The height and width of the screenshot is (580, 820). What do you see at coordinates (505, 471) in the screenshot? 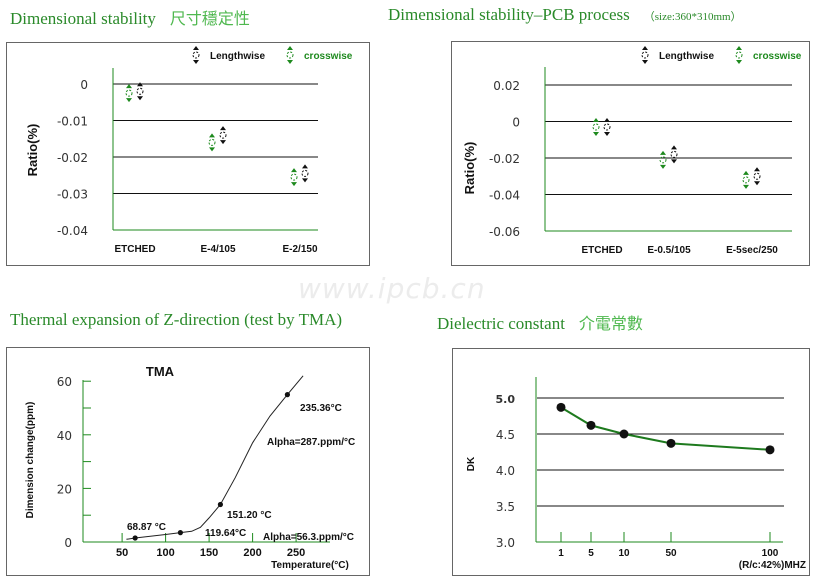
I see `y-tick-label: 4.0` at bounding box center [505, 471].